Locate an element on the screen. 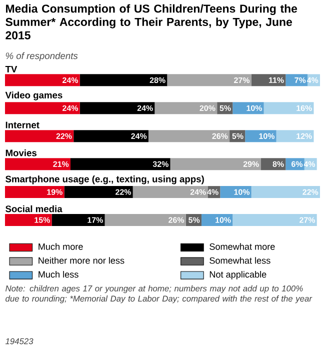 This screenshot has height=358, width=325. data-label: 29% is located at coordinates (251, 164).